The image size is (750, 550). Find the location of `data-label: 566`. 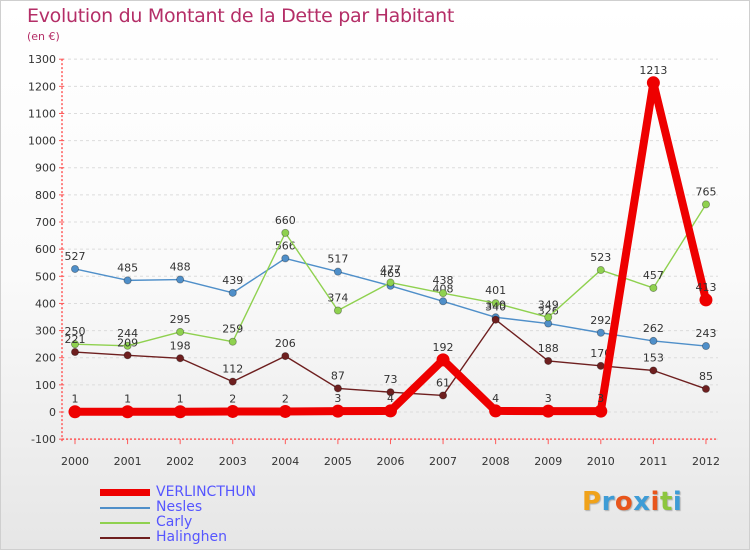

data-label: 566 is located at coordinates (285, 245).